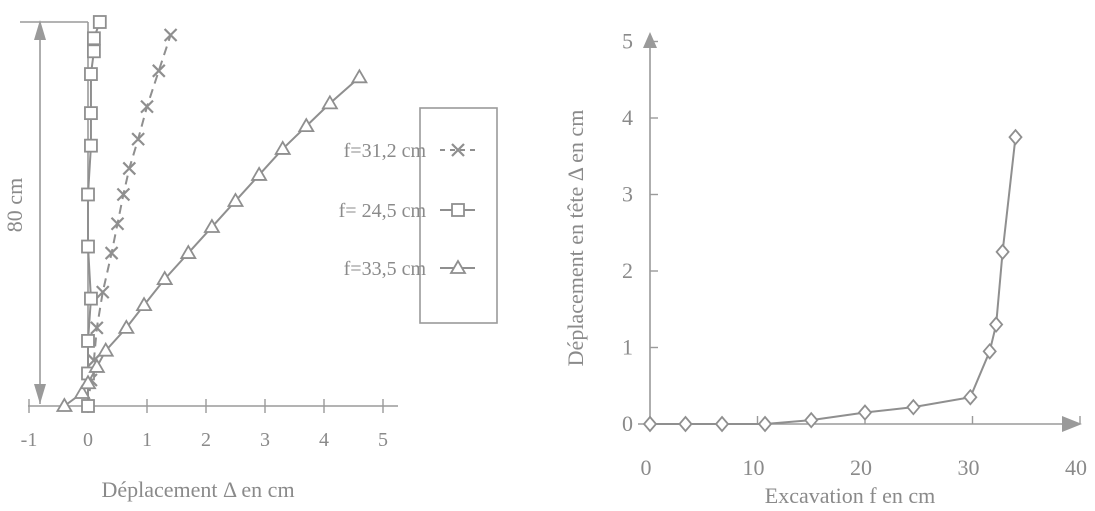 This screenshot has width=1095, height=511. What do you see at coordinates (14, 205) in the screenshot?
I see `height-label: 80 cm` at bounding box center [14, 205].